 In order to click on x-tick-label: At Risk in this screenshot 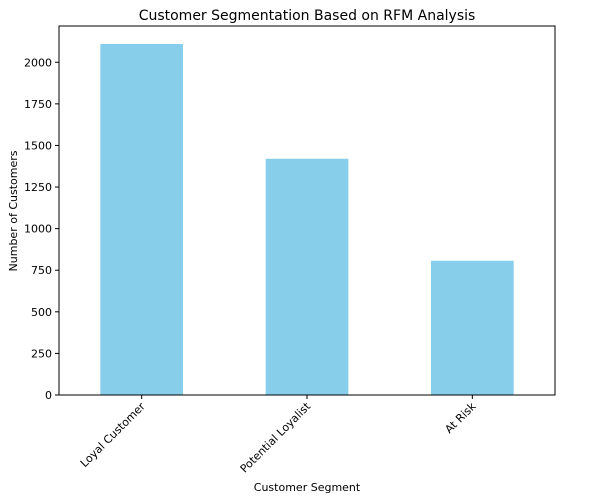, I will do `click(460, 417)`.